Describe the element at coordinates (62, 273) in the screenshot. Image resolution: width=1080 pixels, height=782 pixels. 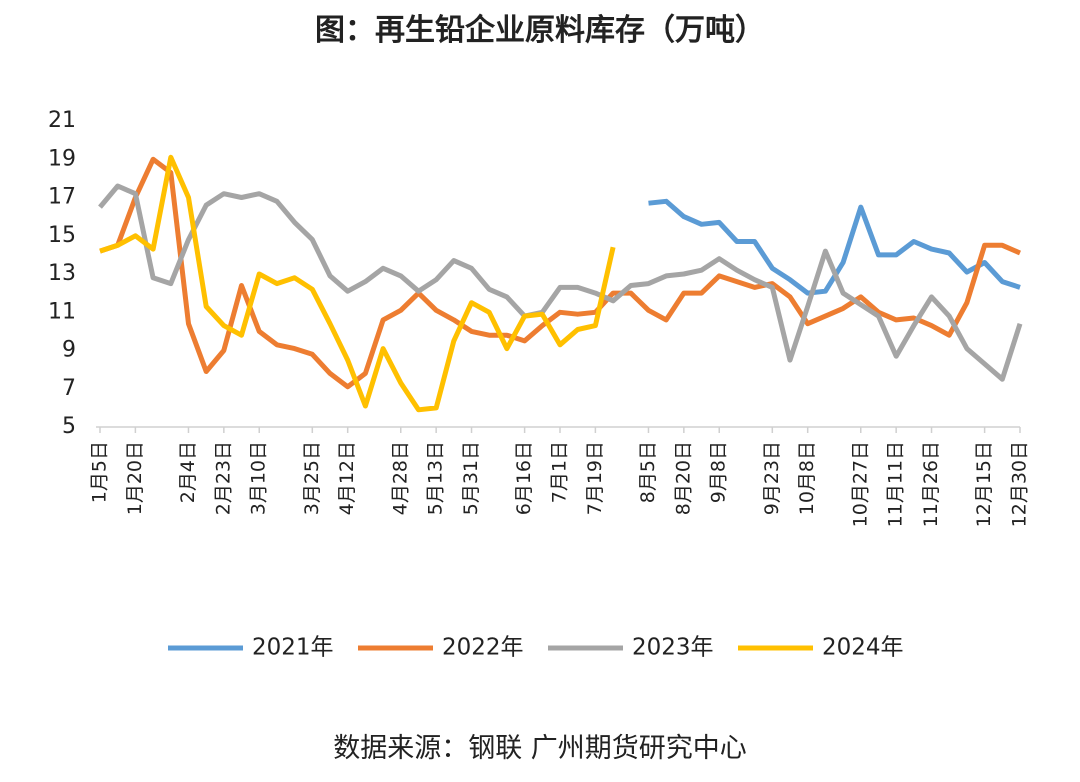
I see `y-tick-label: 13` at that location.